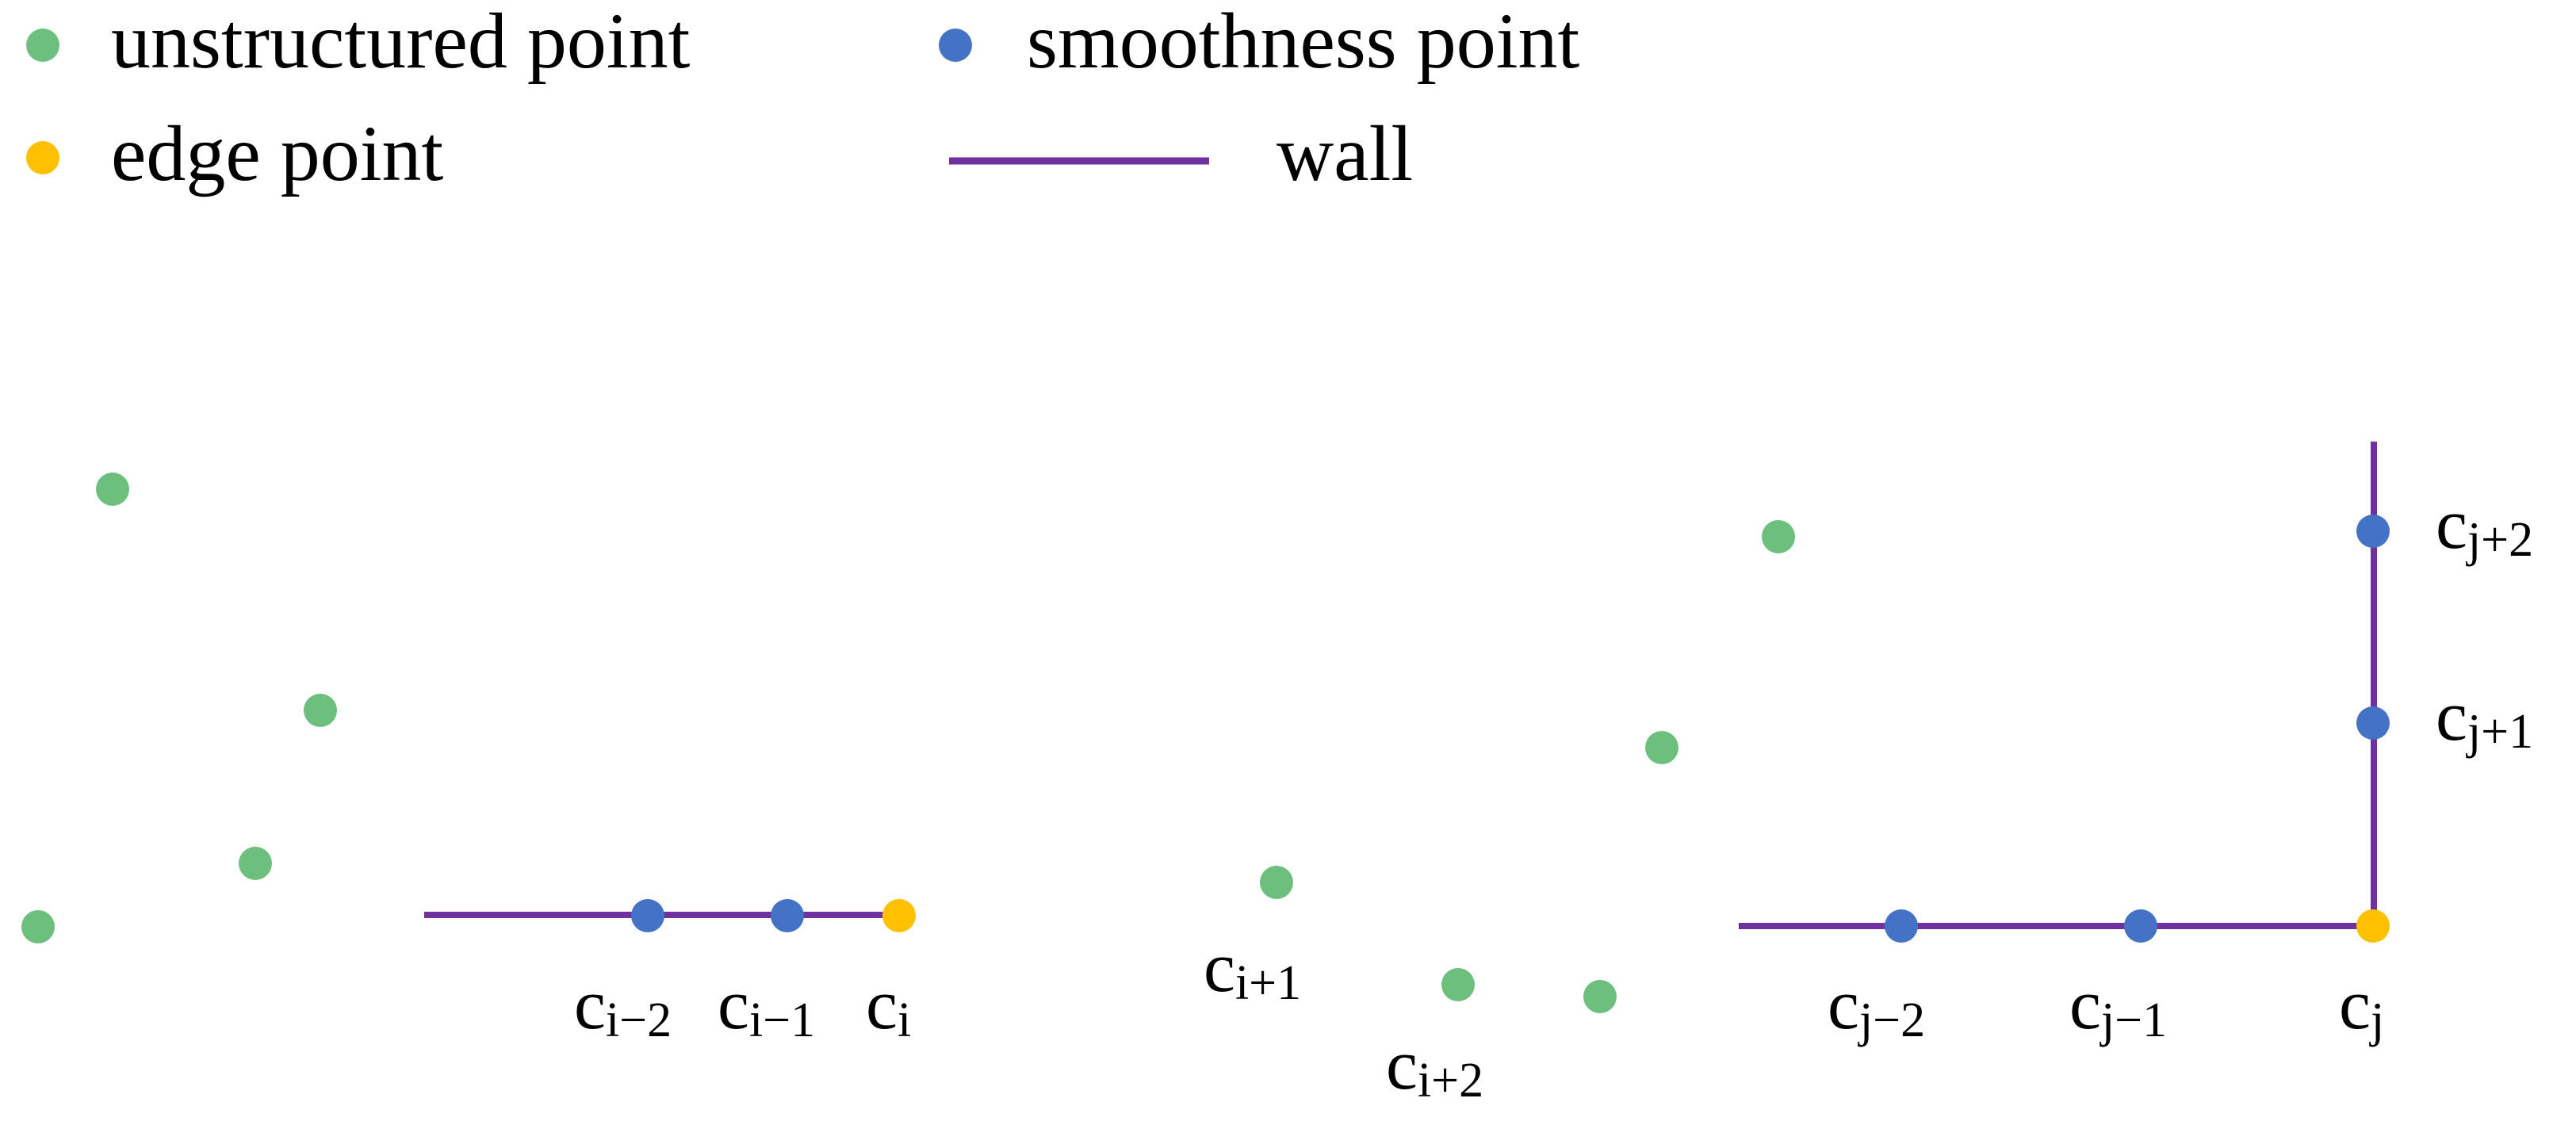  I want to click on label-c-j: cj, so click(2361, 1007).